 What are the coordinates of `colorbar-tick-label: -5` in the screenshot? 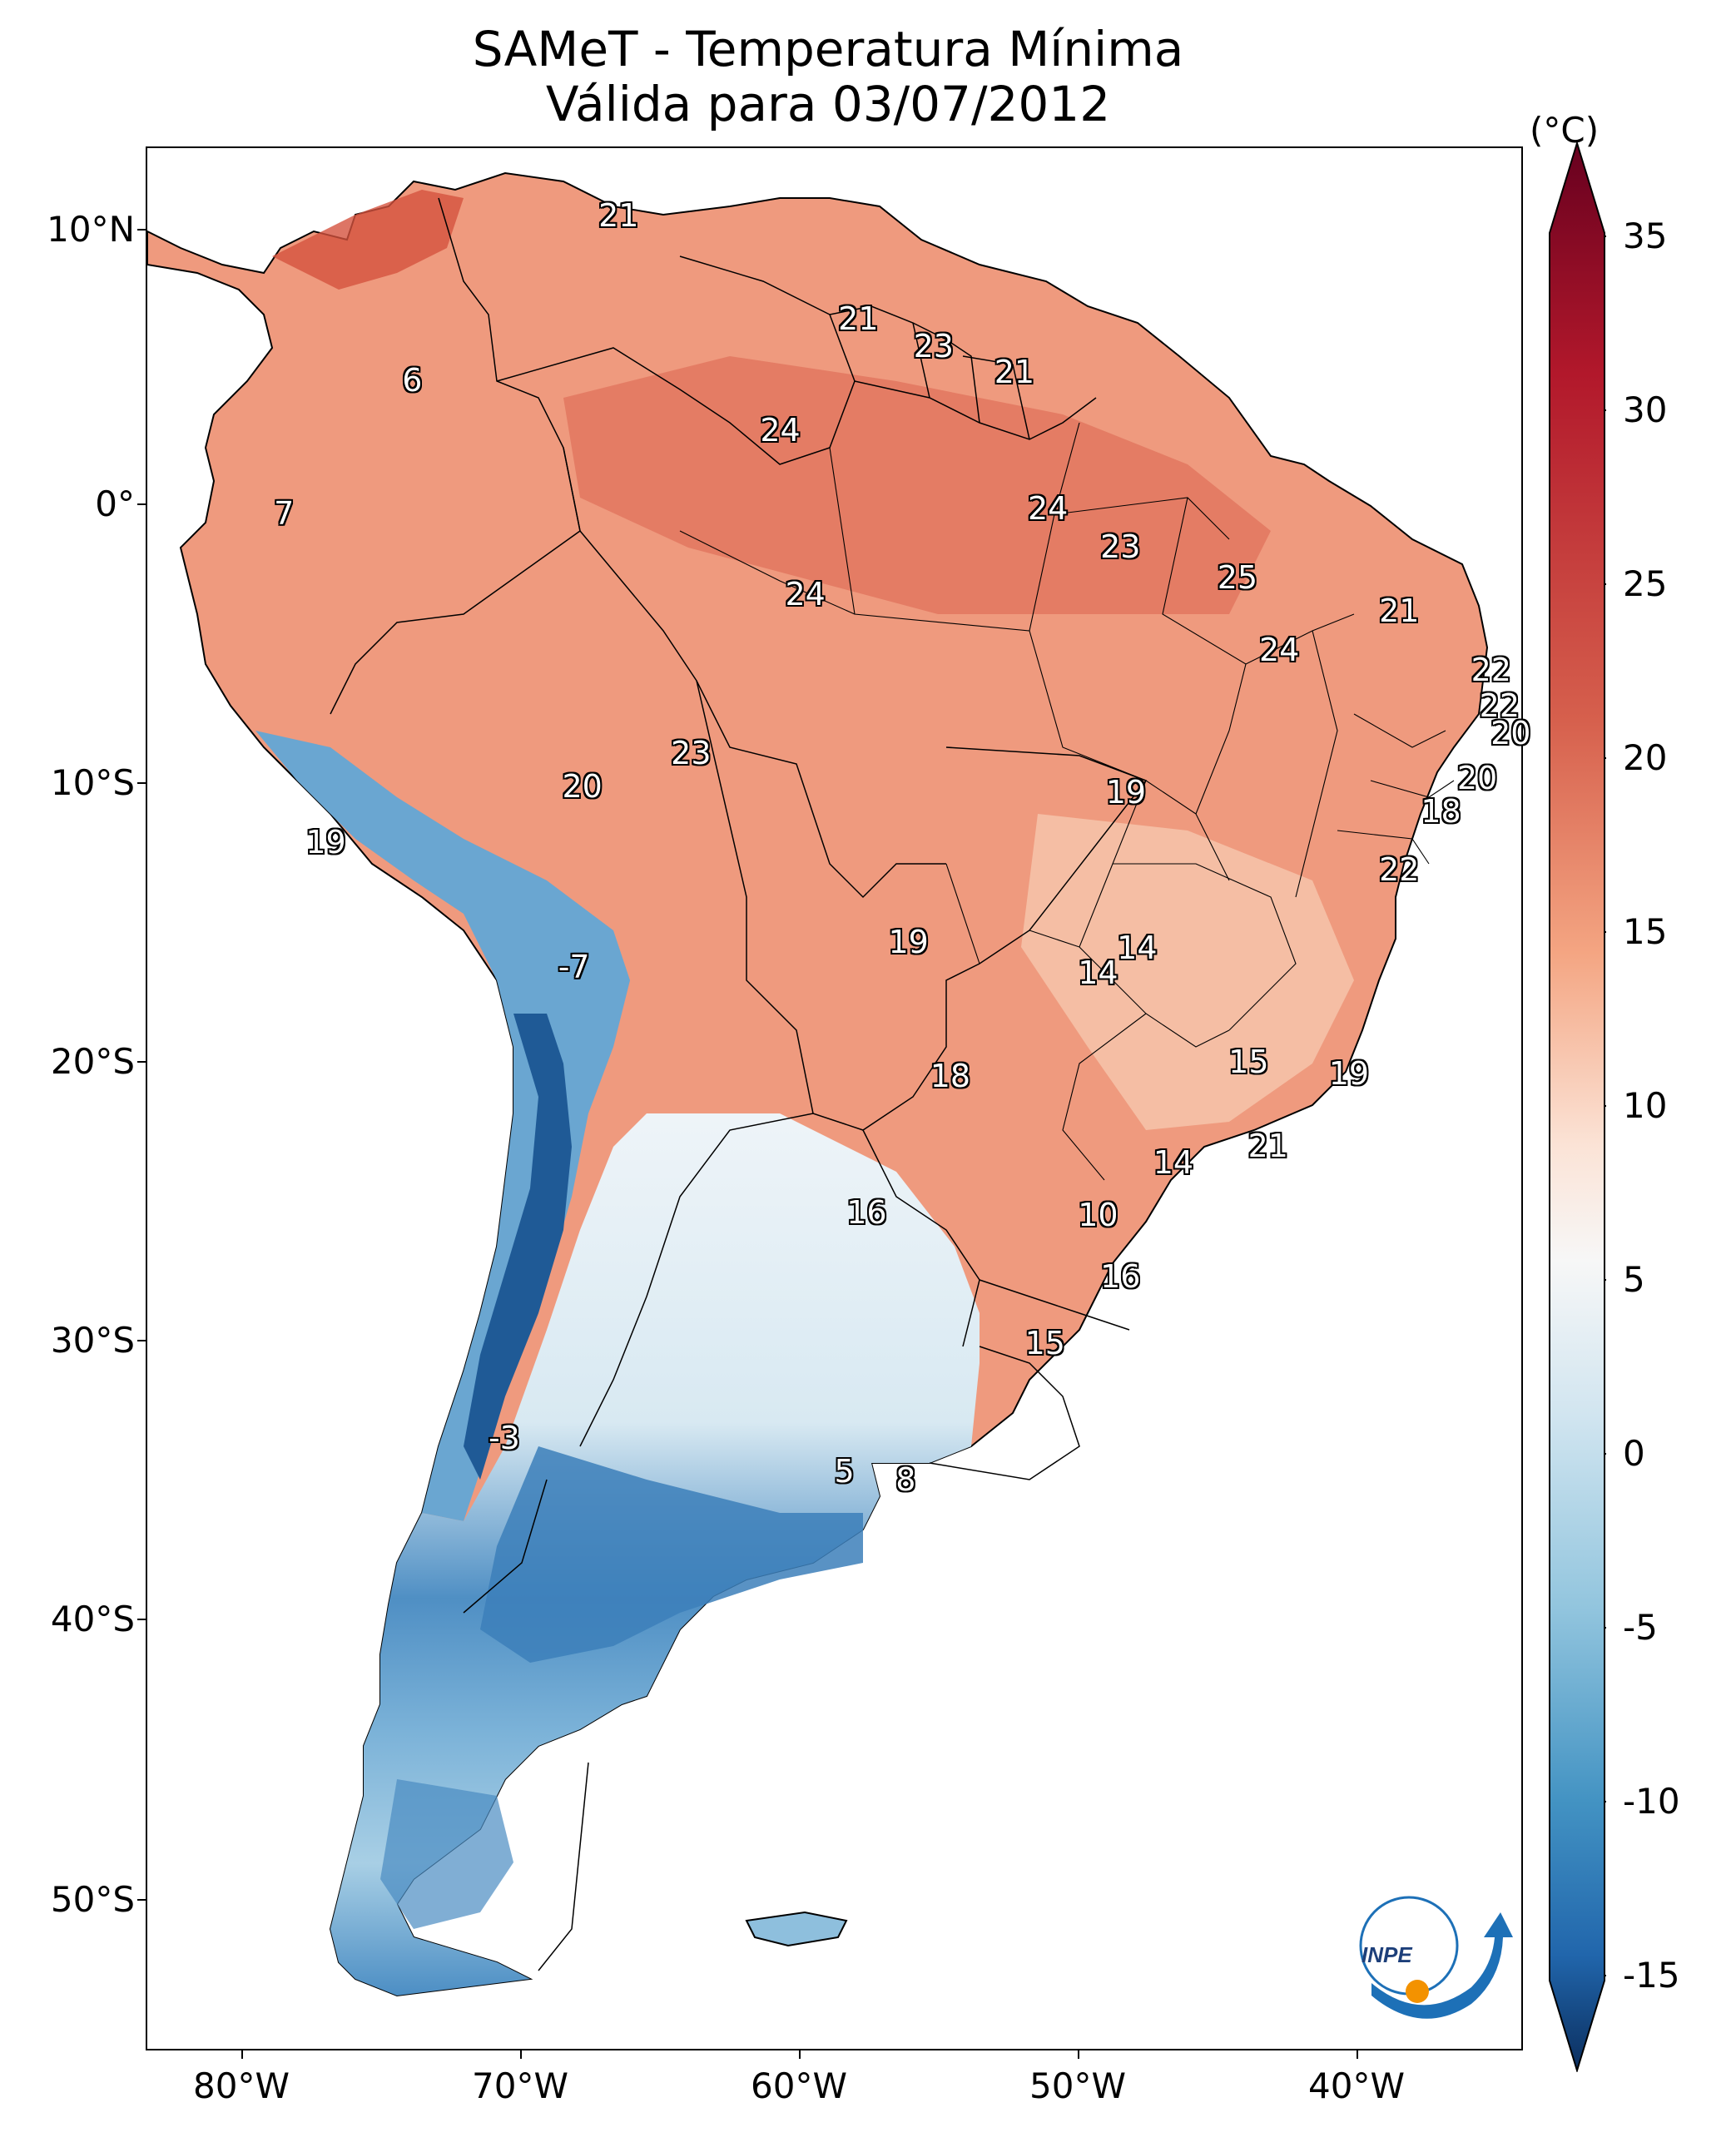 It's located at (1641, 1627).